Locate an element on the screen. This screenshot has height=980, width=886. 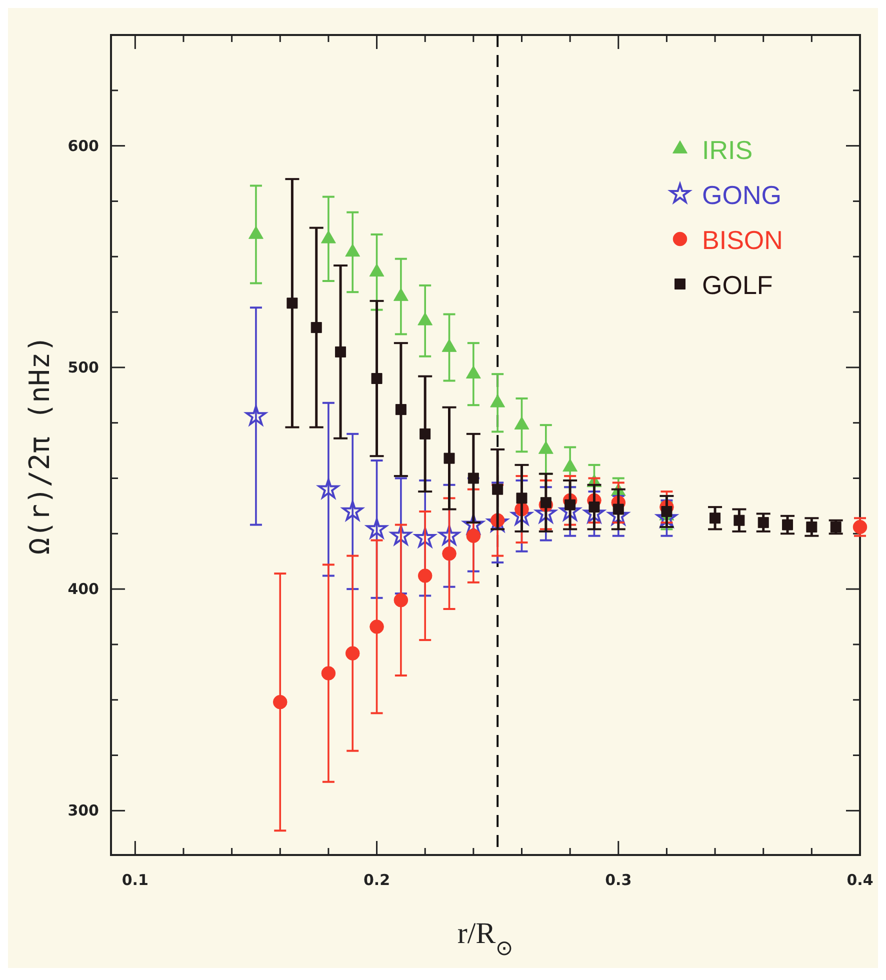
x-tick-label: 0.2 is located at coordinates (376, 880).